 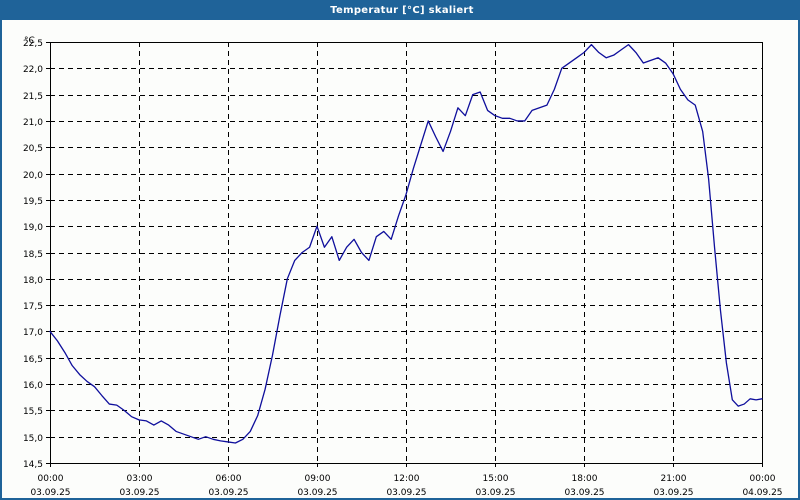 I want to click on y-tick-label: 20,0, so click(x=33, y=176).